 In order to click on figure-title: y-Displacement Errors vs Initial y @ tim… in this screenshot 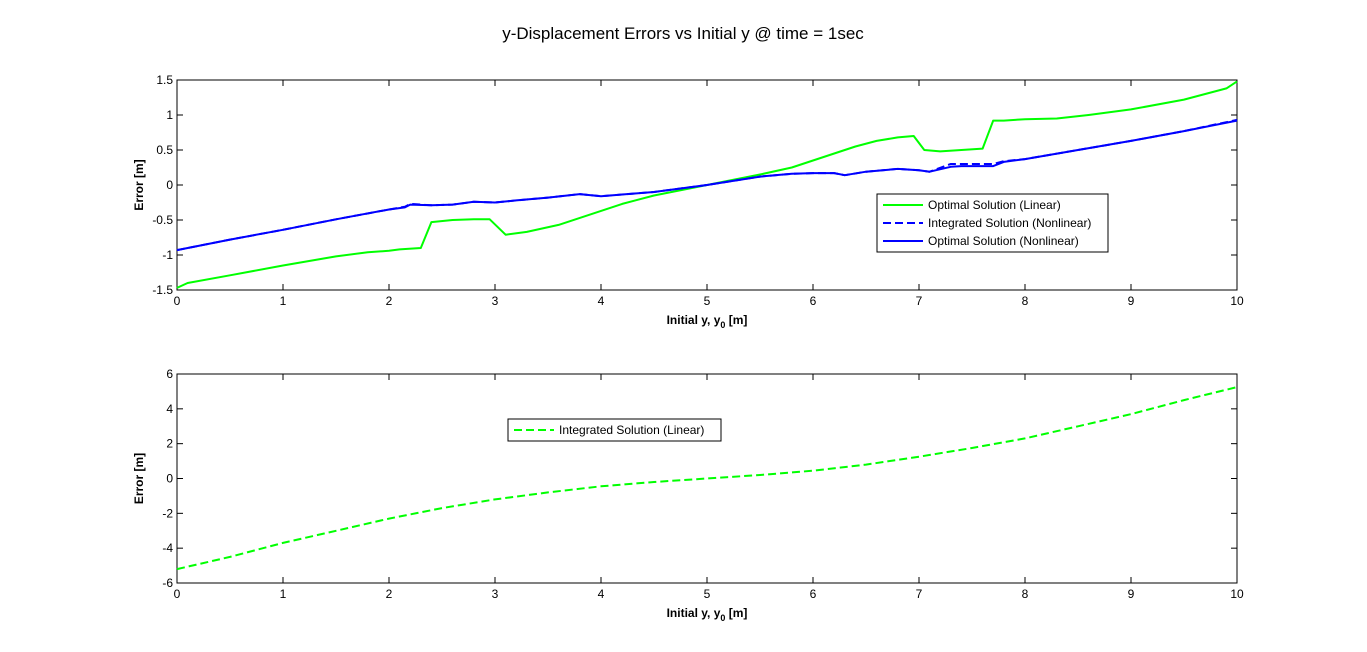, I will do `click(683, 33)`.